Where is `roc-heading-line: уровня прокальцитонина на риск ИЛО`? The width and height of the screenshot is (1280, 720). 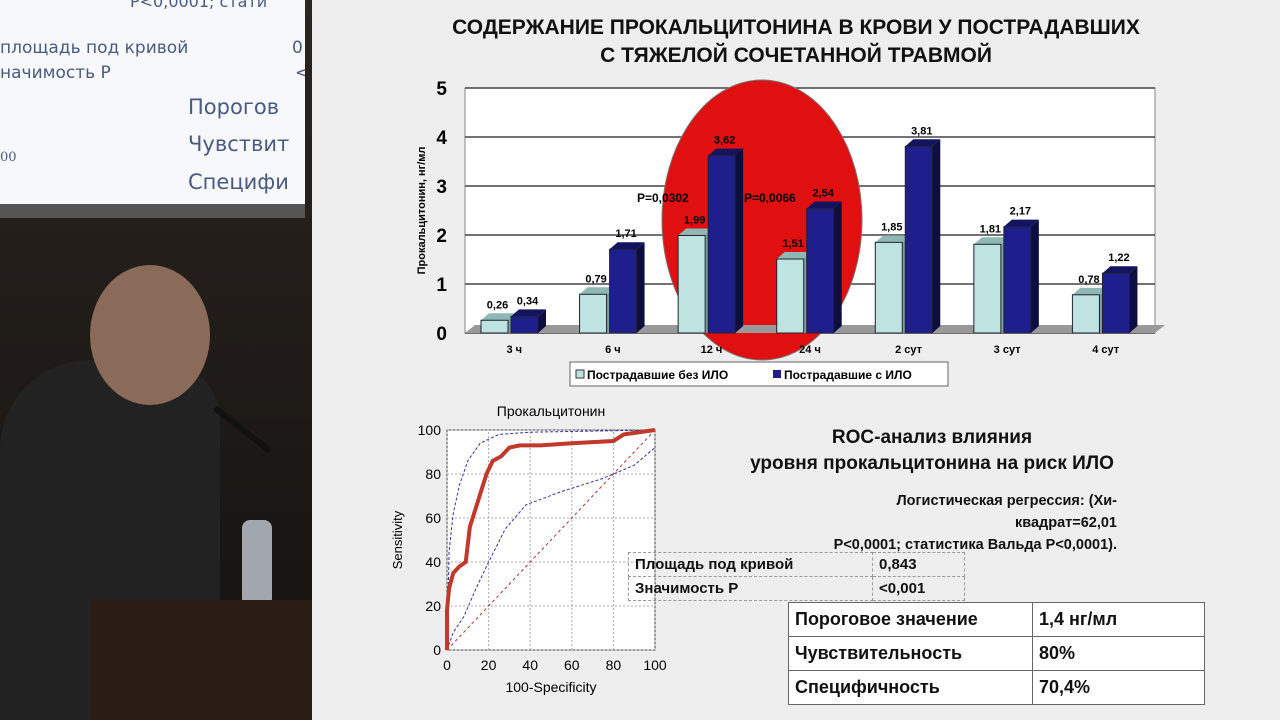 roc-heading-line: уровня прокальцитонина на риск ИЛО is located at coordinates (932, 463).